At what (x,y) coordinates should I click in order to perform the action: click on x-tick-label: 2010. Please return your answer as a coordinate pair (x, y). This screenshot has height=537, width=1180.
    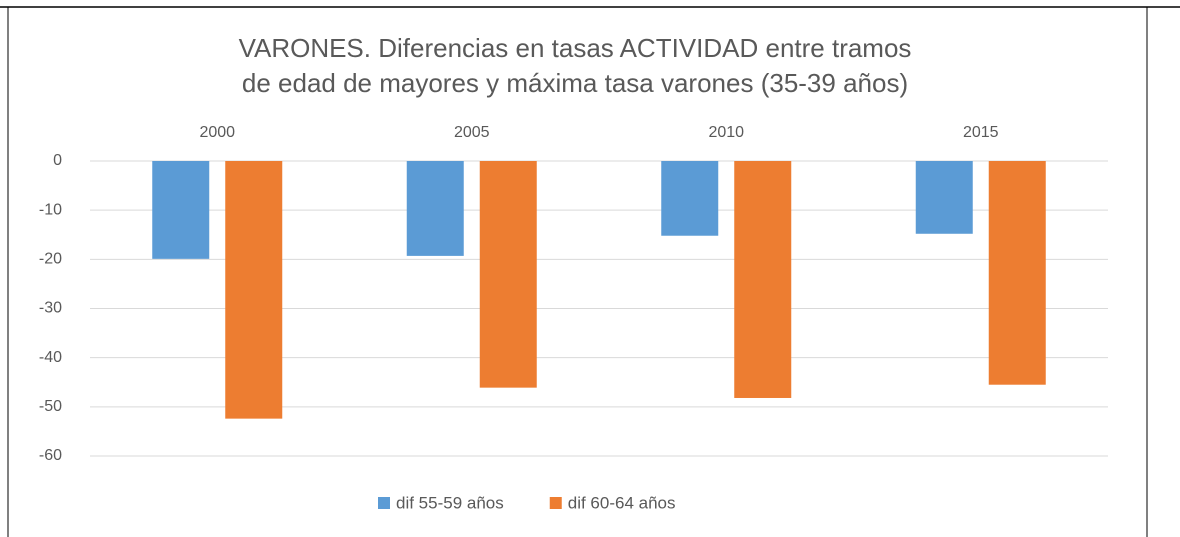
    Looking at the image, I should click on (726, 132).